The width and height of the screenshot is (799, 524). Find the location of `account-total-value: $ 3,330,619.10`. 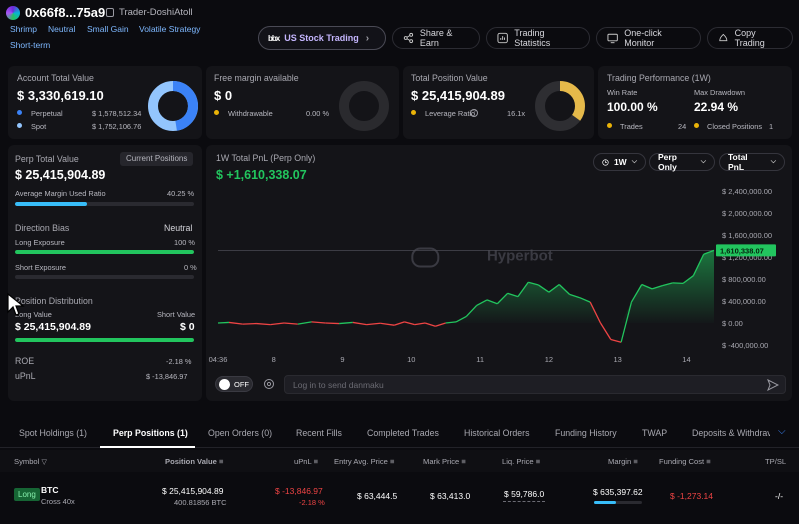

account-total-value: $ 3,330,619.10 is located at coordinates (60, 95).